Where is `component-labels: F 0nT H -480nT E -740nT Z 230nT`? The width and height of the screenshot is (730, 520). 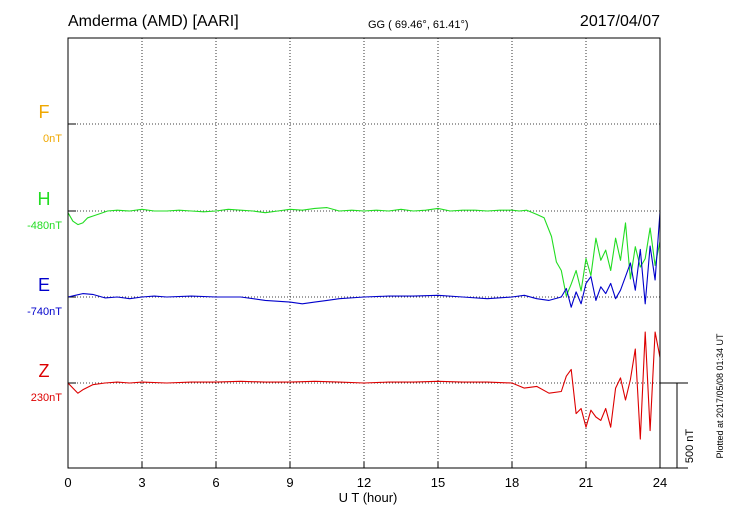
component-labels: F 0nT H -480nT E -740nT Z 230nT is located at coordinates (44, 253).